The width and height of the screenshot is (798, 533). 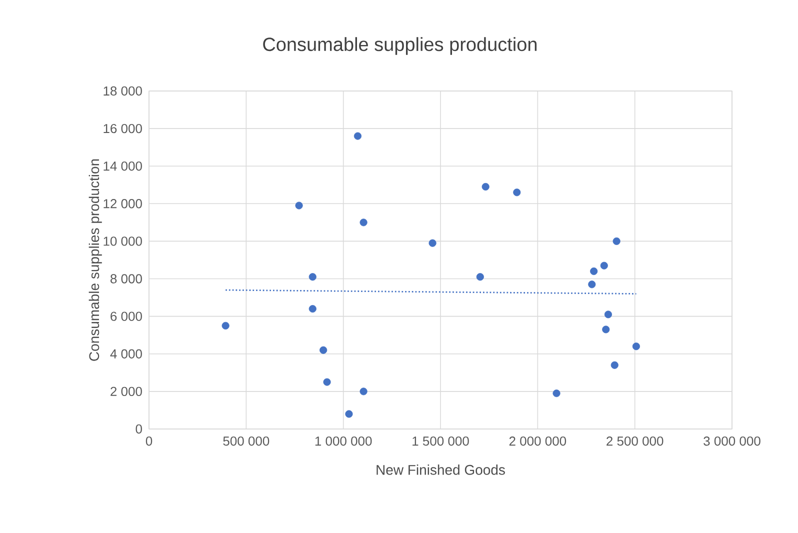 I want to click on chart-title: Consumable supplies production, so click(x=400, y=46).